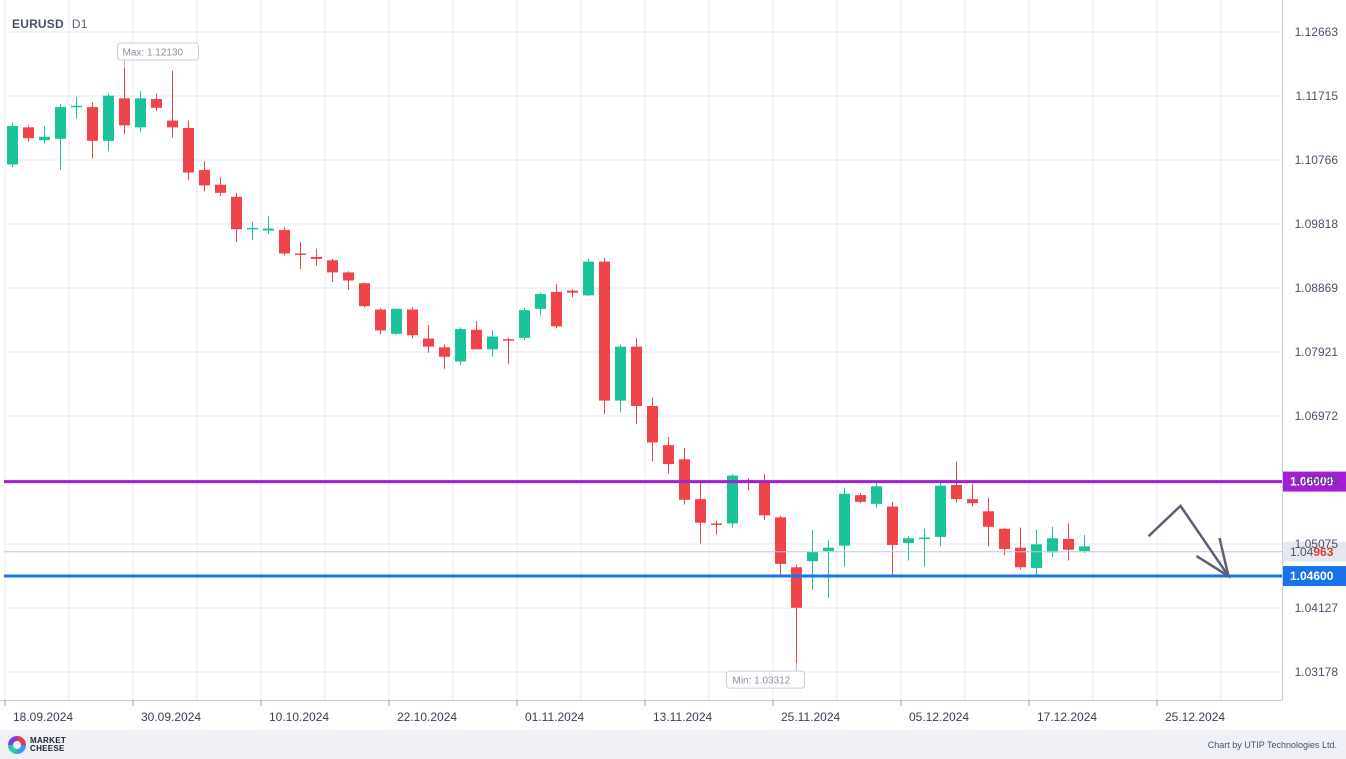  What do you see at coordinates (153, 52) in the screenshot?
I see `max-callout-label: Max: 1.12130` at bounding box center [153, 52].